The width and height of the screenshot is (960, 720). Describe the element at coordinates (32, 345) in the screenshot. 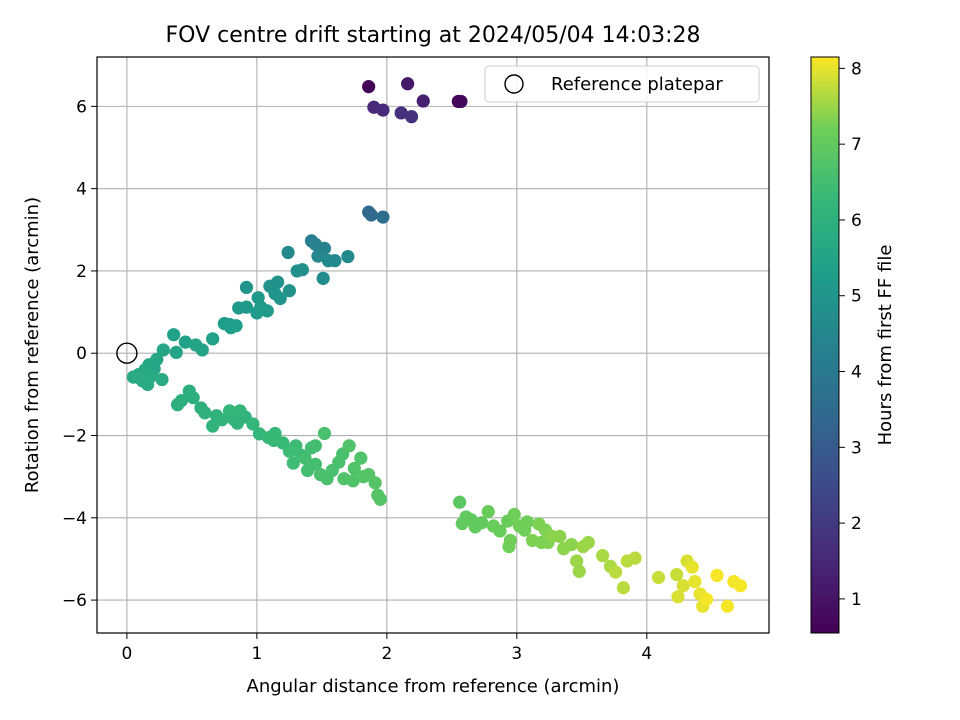

I see `y-axis-label: Rotation from reference (arcmin)` at that location.